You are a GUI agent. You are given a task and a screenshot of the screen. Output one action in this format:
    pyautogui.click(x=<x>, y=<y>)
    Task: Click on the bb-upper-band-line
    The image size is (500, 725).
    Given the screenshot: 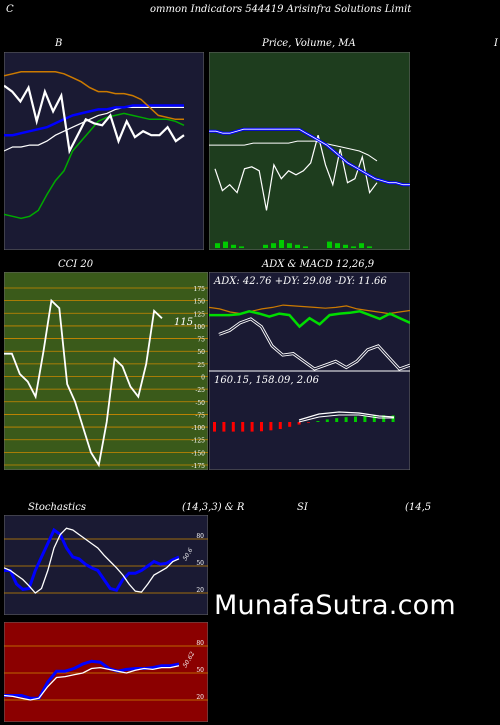 What is the action you would take?
    pyautogui.click(x=94, y=166)
    